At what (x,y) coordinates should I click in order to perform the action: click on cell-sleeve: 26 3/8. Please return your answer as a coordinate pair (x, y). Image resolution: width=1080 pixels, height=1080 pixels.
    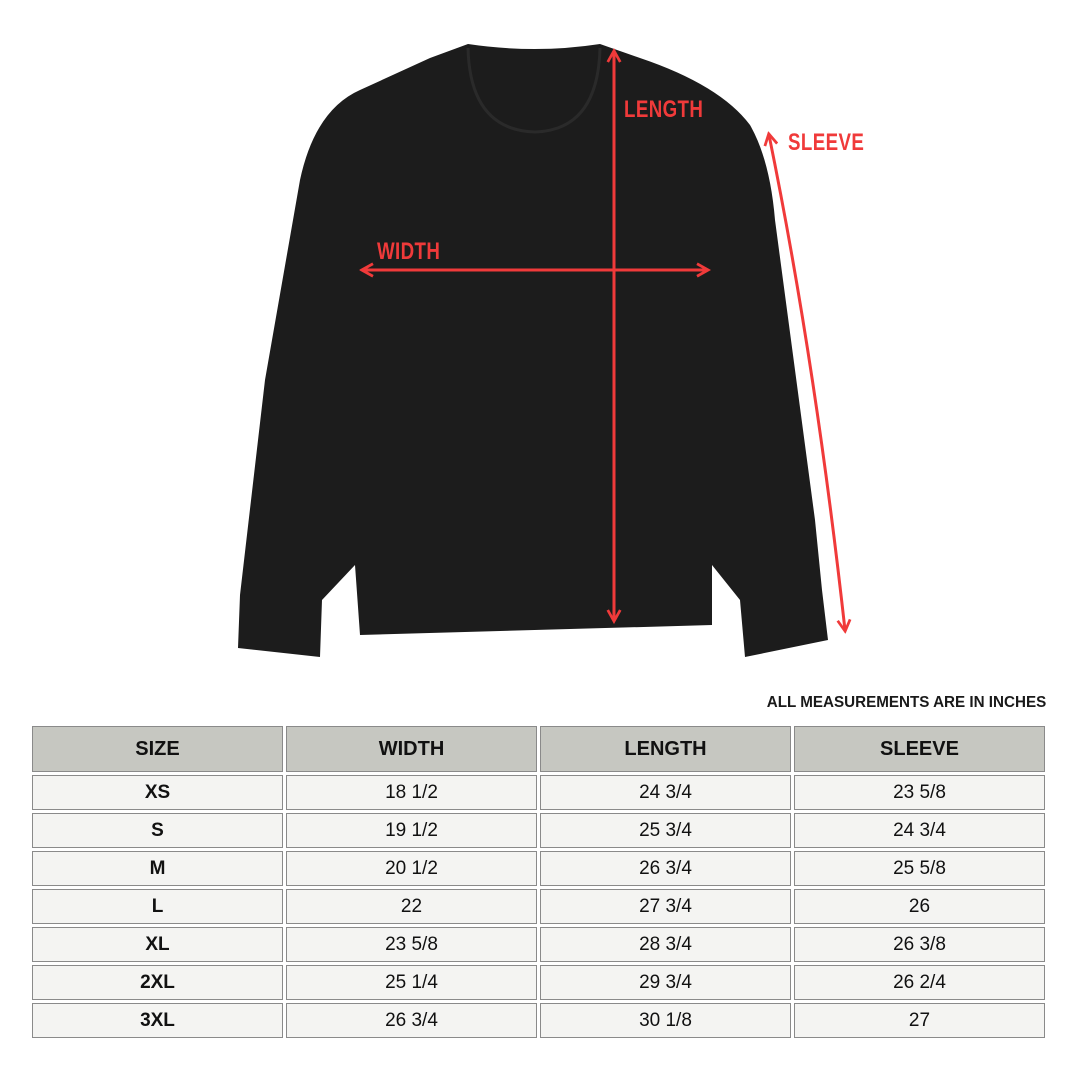
    Looking at the image, I should click on (919, 944).